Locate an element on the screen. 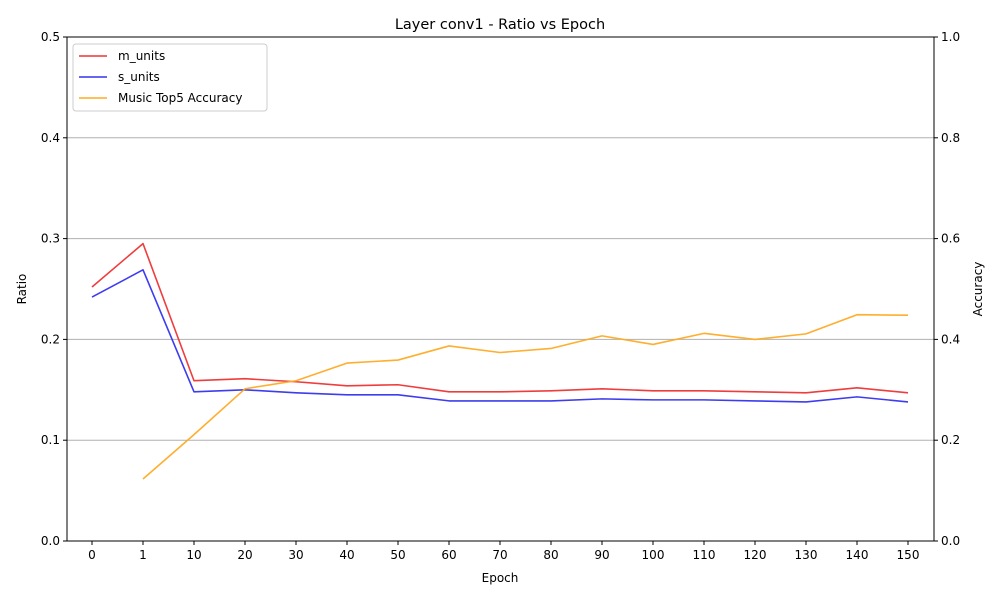  x-tick-label: 100 is located at coordinates (653, 555).